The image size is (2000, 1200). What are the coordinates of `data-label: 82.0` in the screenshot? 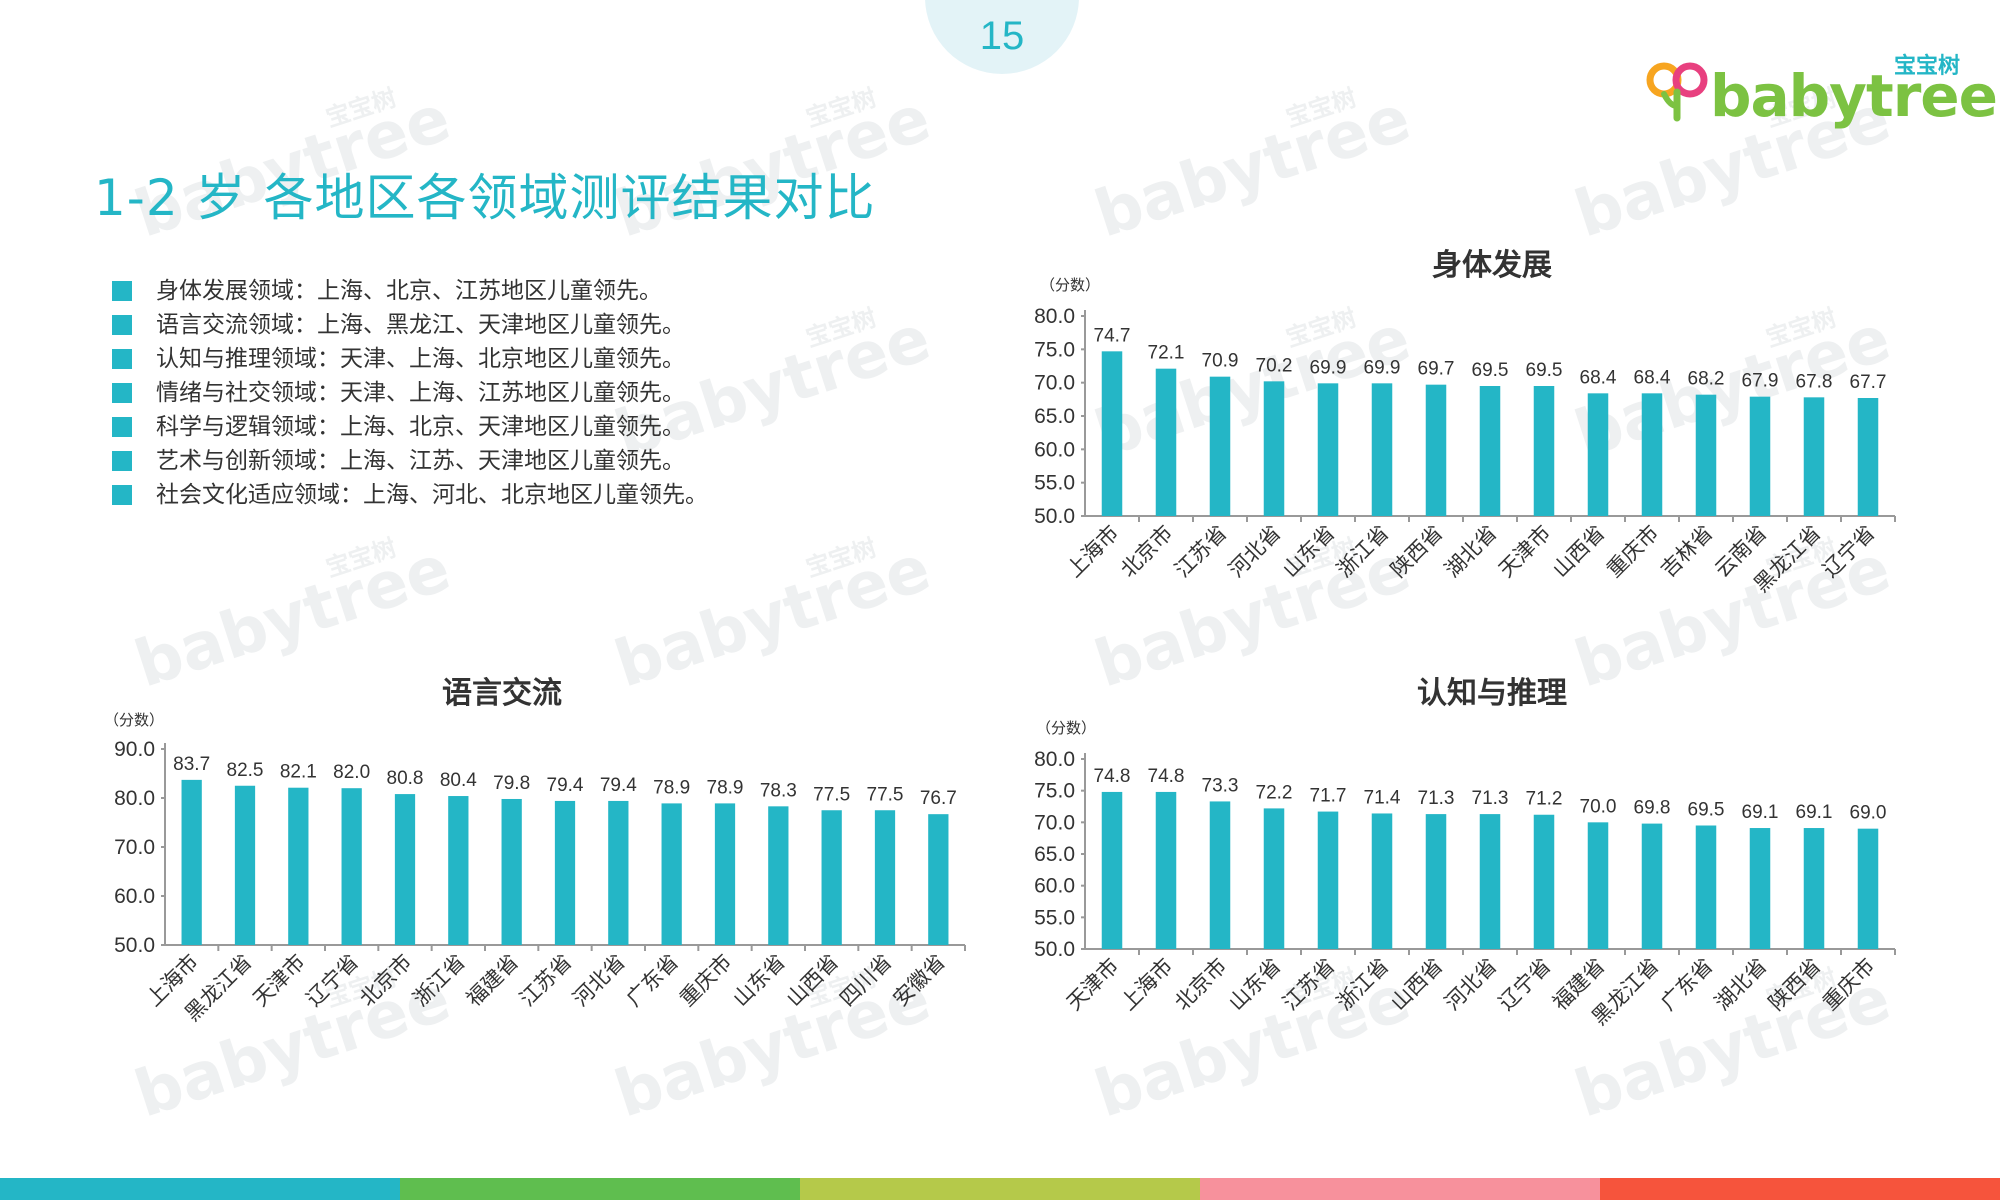 It's located at (351, 772).